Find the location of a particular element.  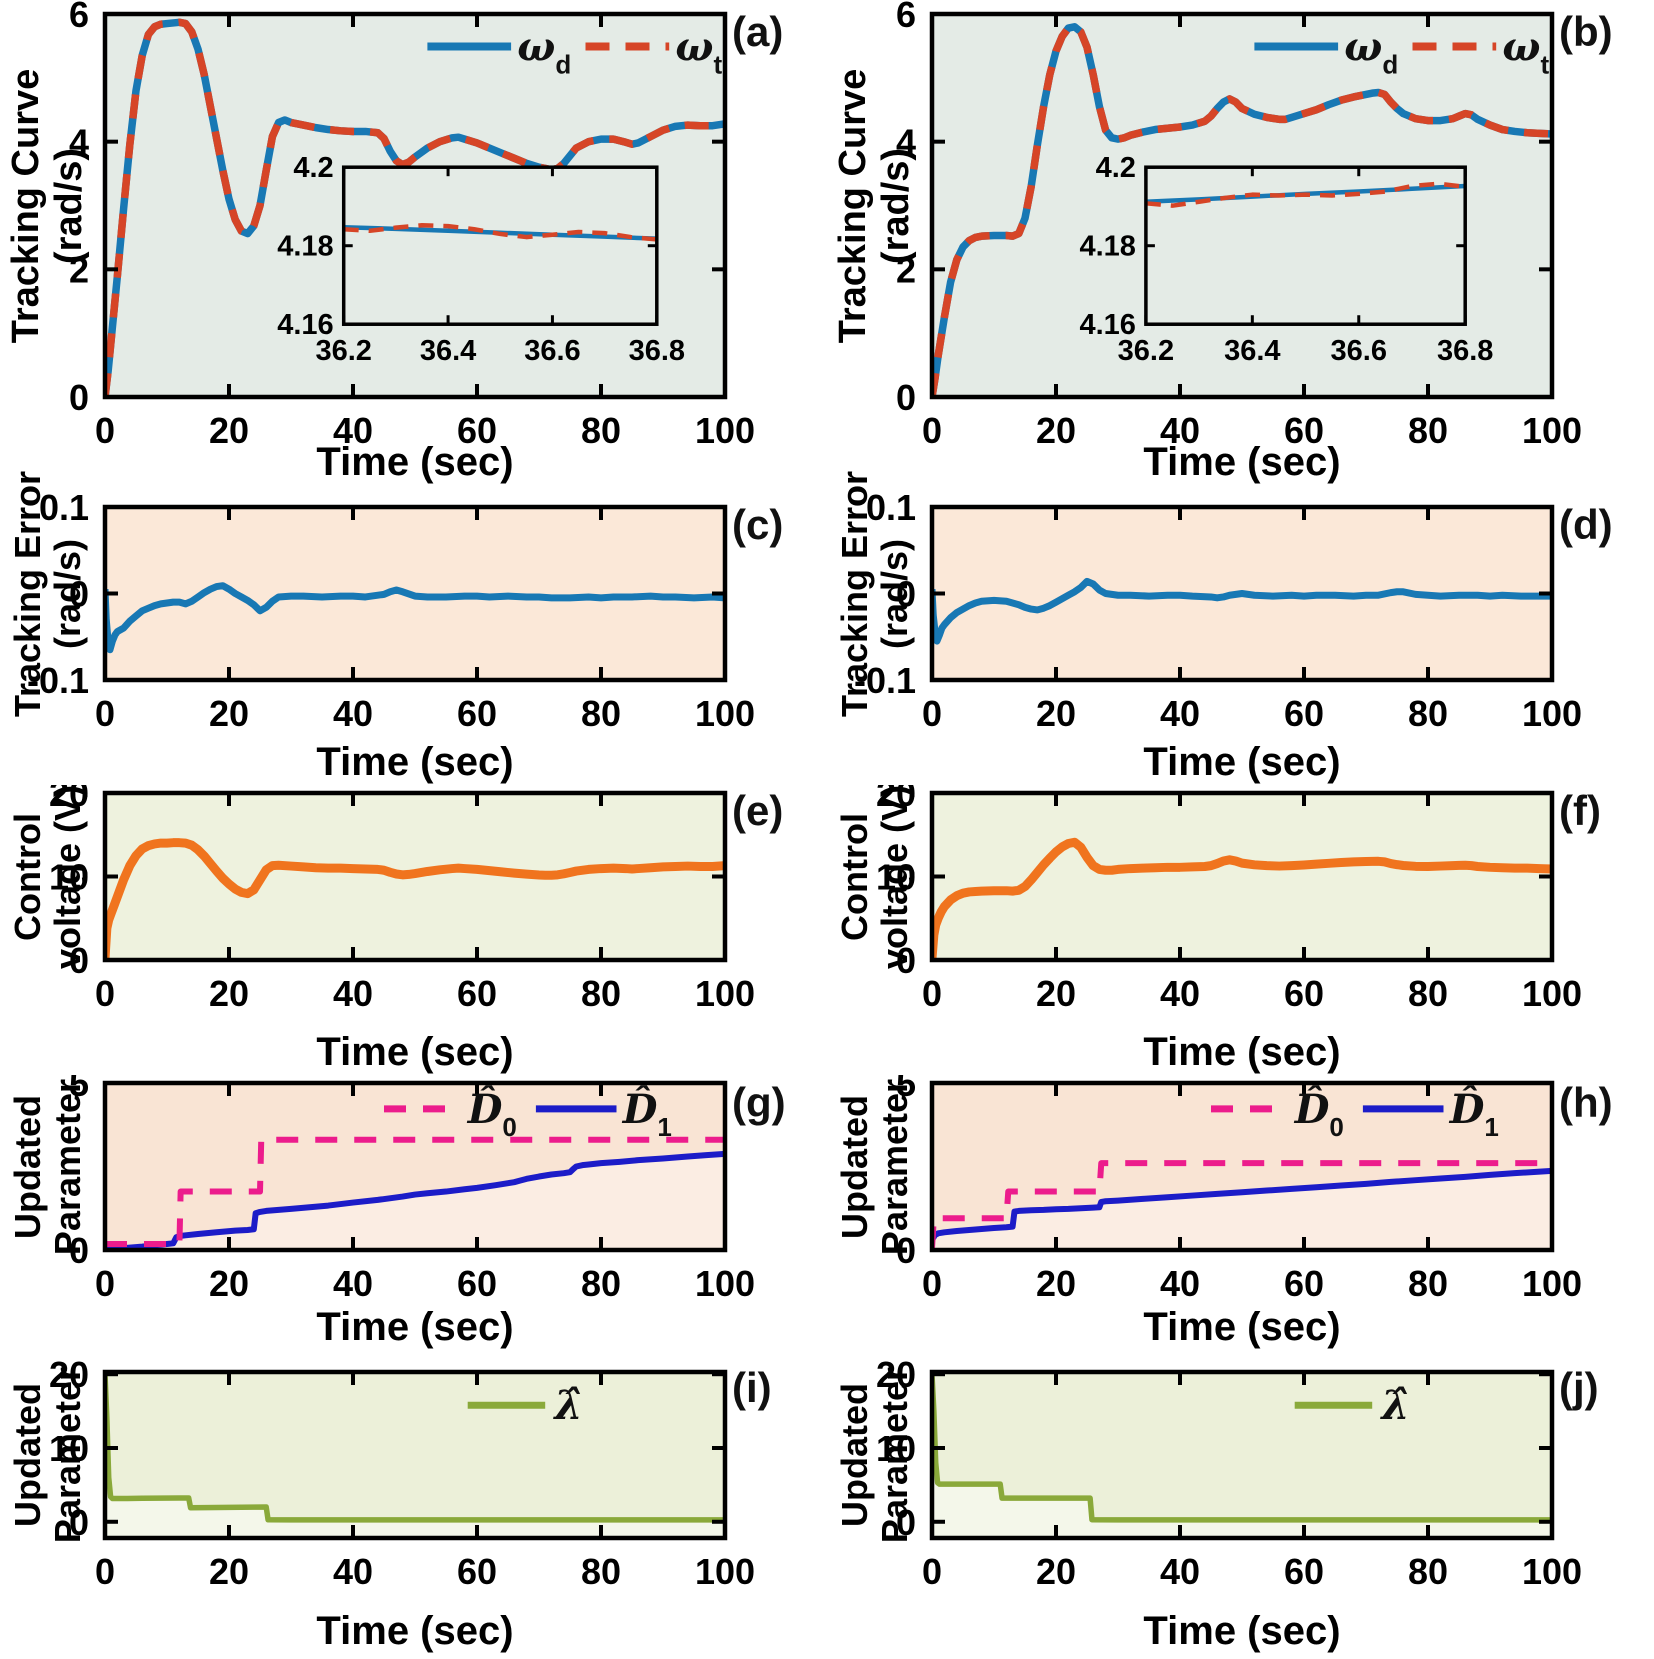

svg-text: D̂0 is located at coordinates (1319, 1114).